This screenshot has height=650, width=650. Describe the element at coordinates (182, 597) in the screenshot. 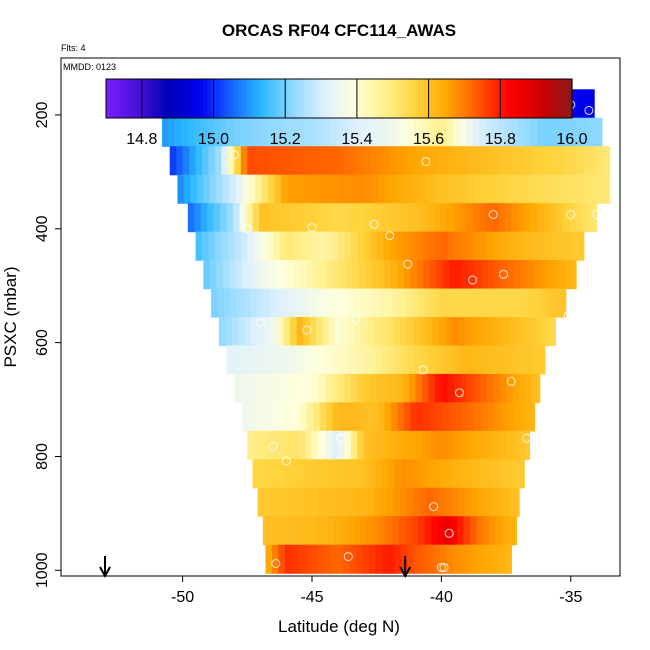

I see `x-axis-tick-label: -50` at that location.